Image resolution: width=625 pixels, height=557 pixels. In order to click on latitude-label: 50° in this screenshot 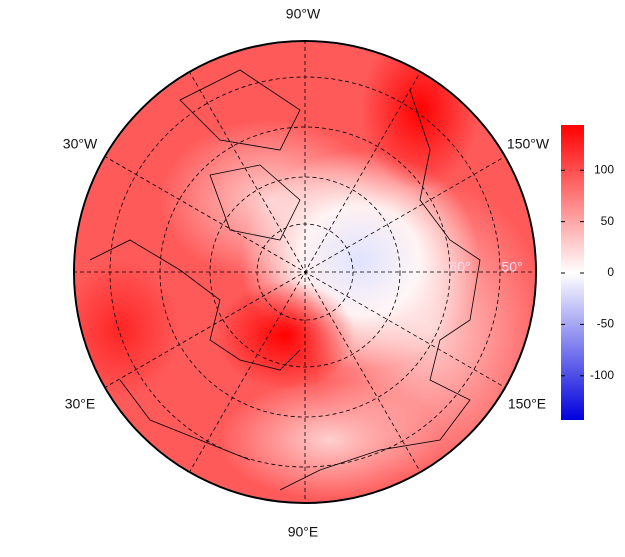, I will do `click(511, 267)`.